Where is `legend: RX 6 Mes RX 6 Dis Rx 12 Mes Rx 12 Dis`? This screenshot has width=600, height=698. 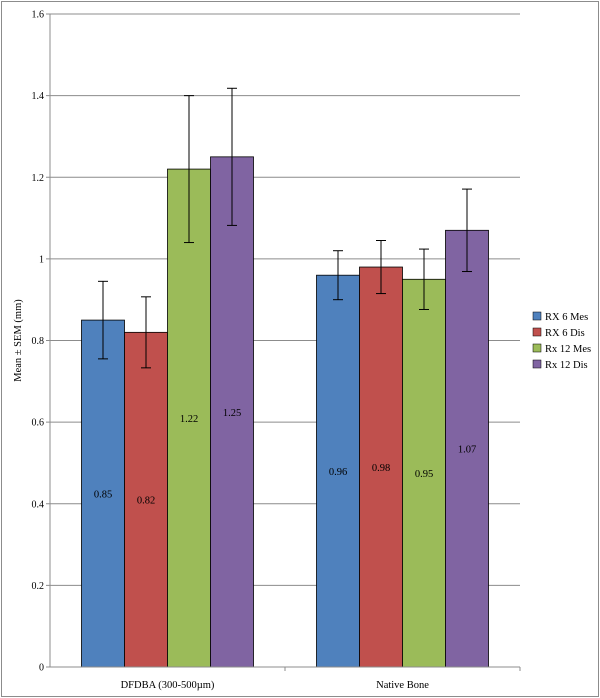
legend: RX 6 Mes RX 6 Dis Rx 12 Mes Rx 12 Dis is located at coordinates (561, 341).